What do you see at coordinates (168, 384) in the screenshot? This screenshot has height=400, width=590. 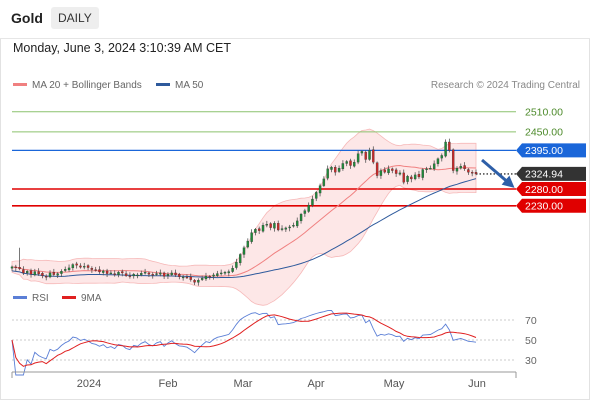 I see `x-tick-feb: Feb` at bounding box center [168, 384].